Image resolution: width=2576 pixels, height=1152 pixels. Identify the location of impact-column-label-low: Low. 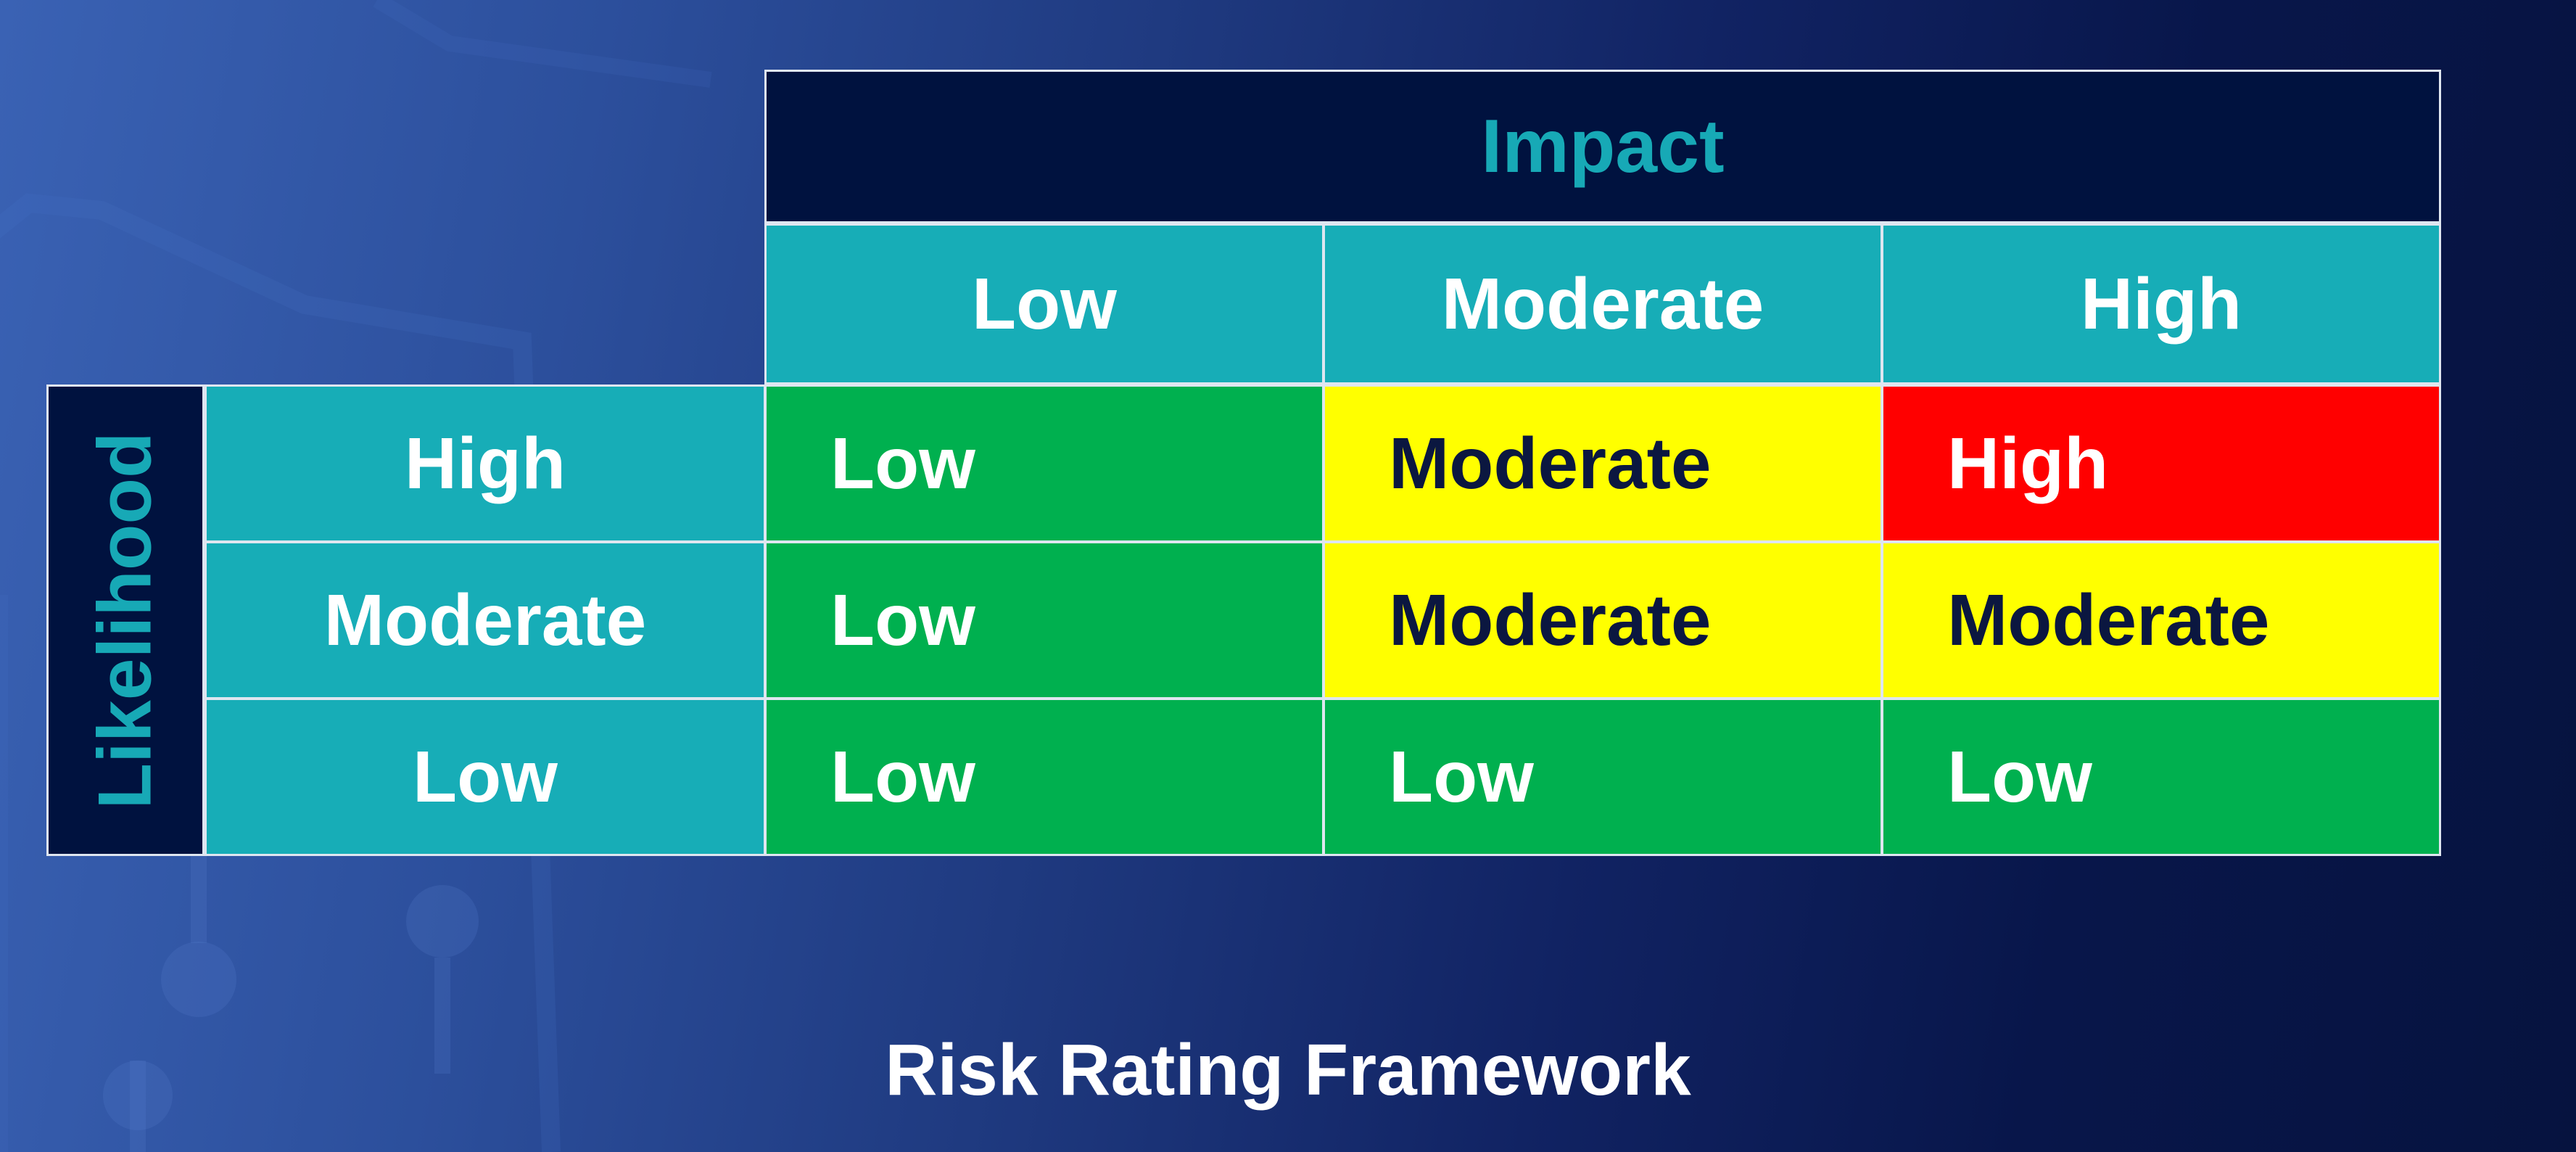
(1044, 303).